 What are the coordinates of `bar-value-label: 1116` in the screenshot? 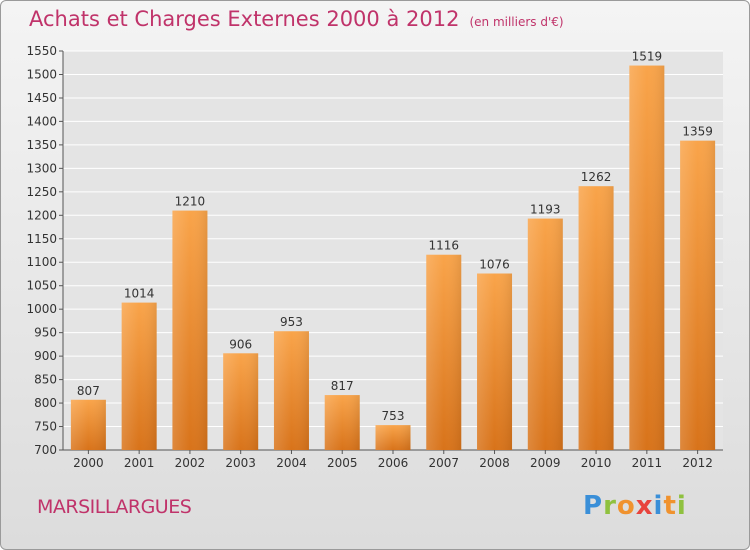 It's located at (443, 246).